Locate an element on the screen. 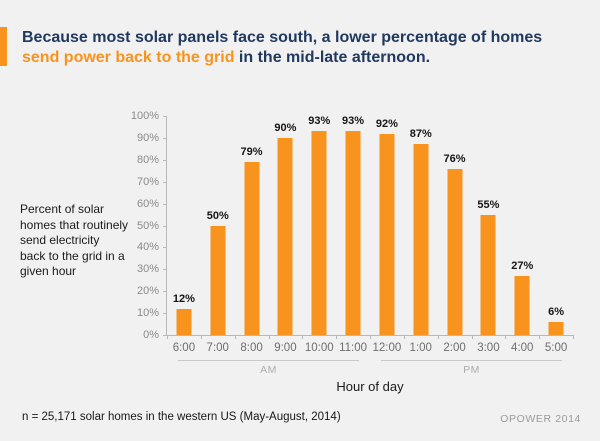 This screenshot has width=600, height=441. bar-value-label: 6% is located at coordinates (556, 311).